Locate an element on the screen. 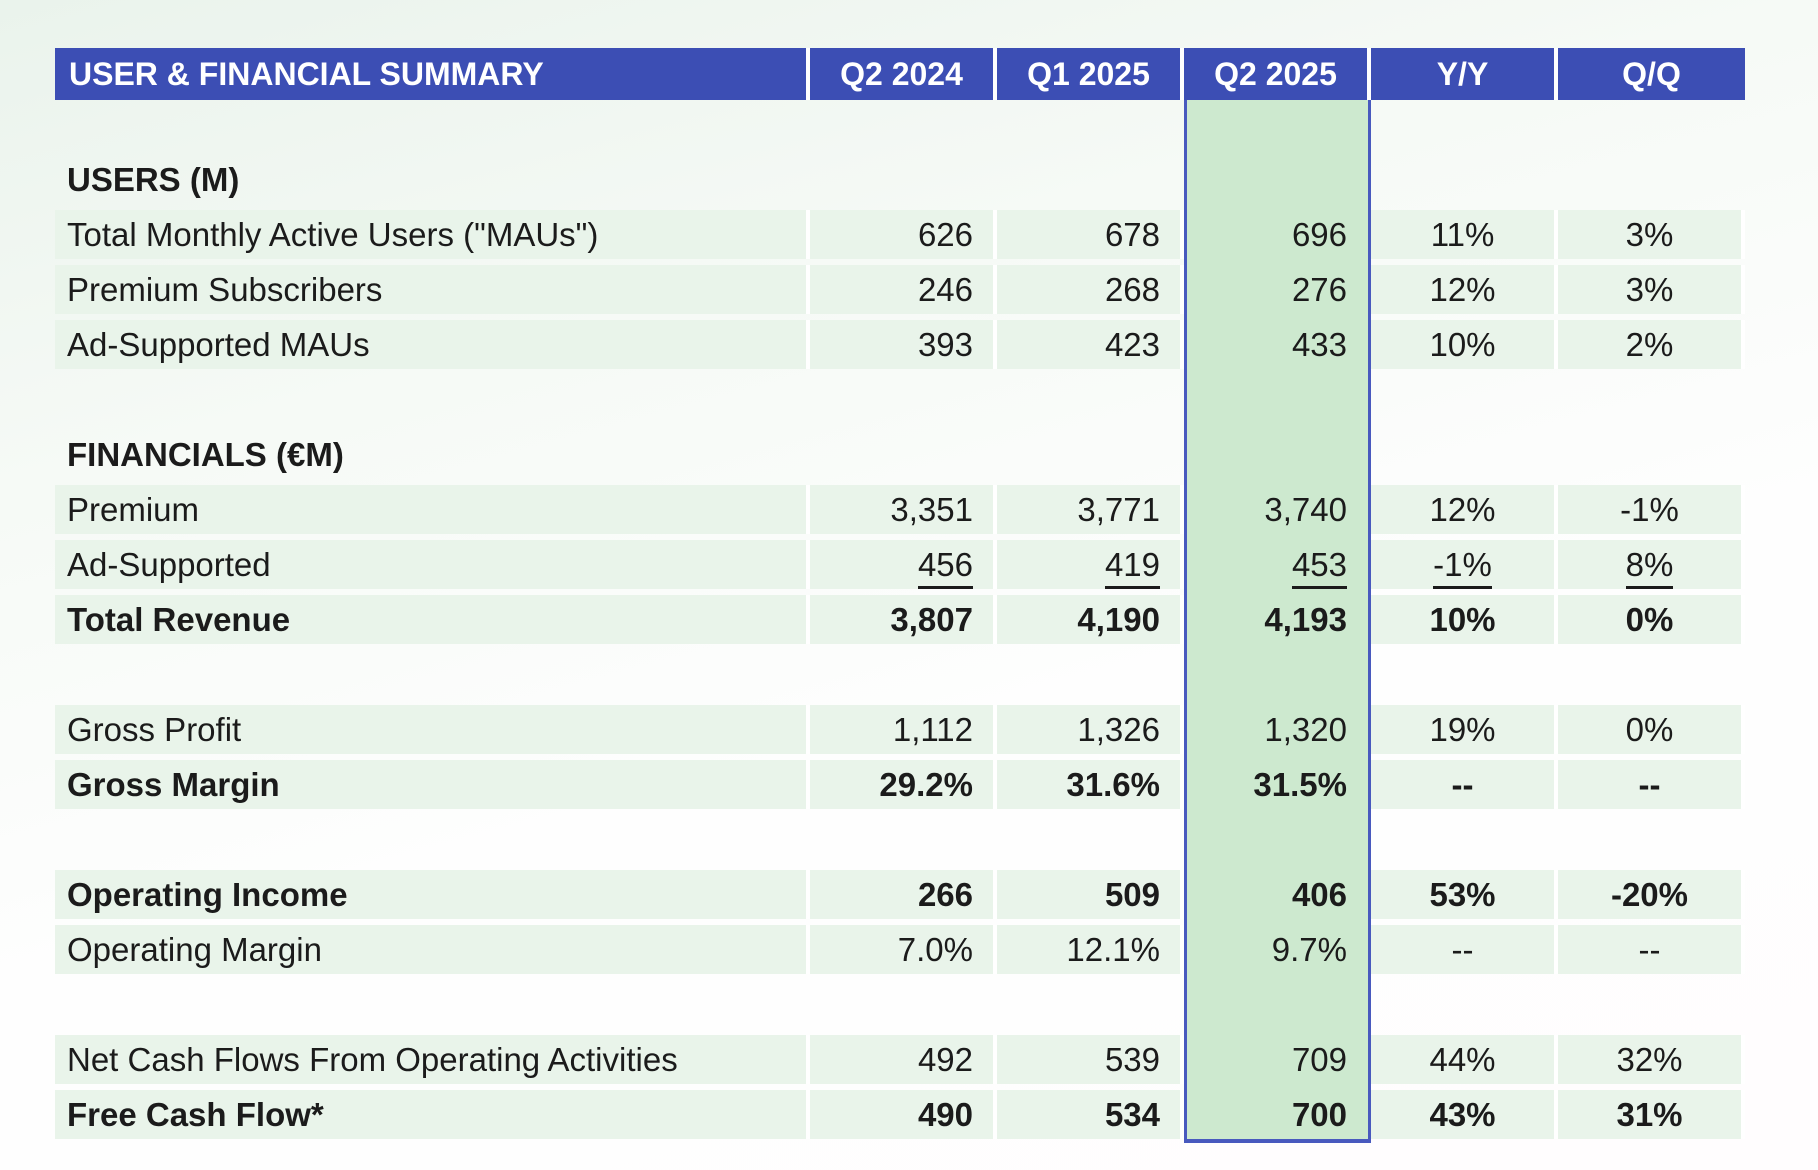  cell-value: 246 is located at coordinates (903, 289).